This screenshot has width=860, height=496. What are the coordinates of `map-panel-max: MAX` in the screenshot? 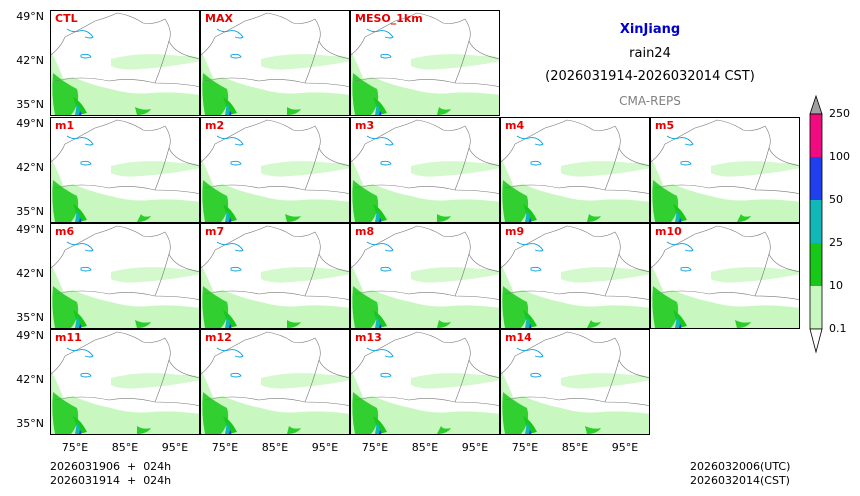 It's located at (275, 63).